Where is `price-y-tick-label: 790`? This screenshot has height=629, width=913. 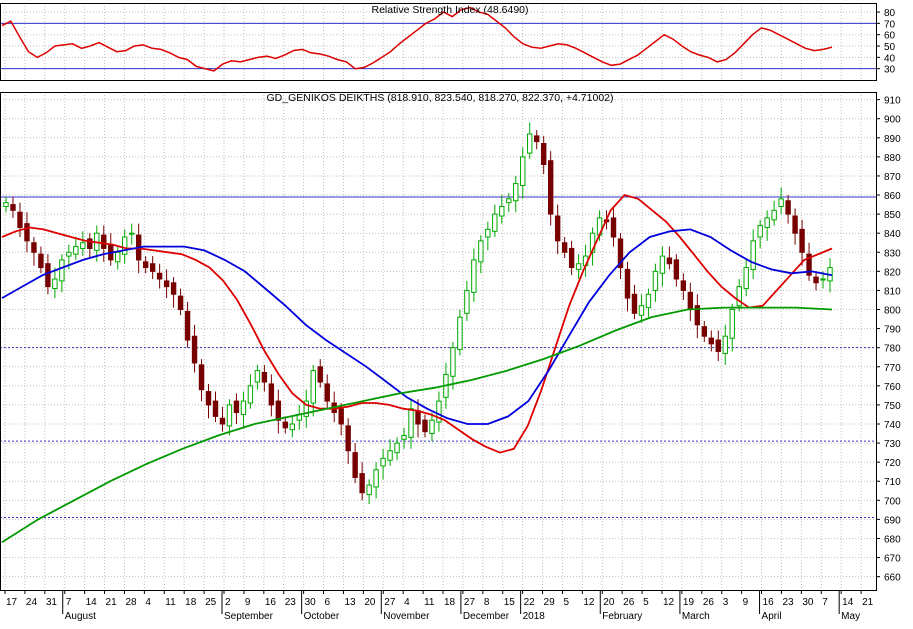
price-y-tick-label: 790 is located at coordinates (892, 330).